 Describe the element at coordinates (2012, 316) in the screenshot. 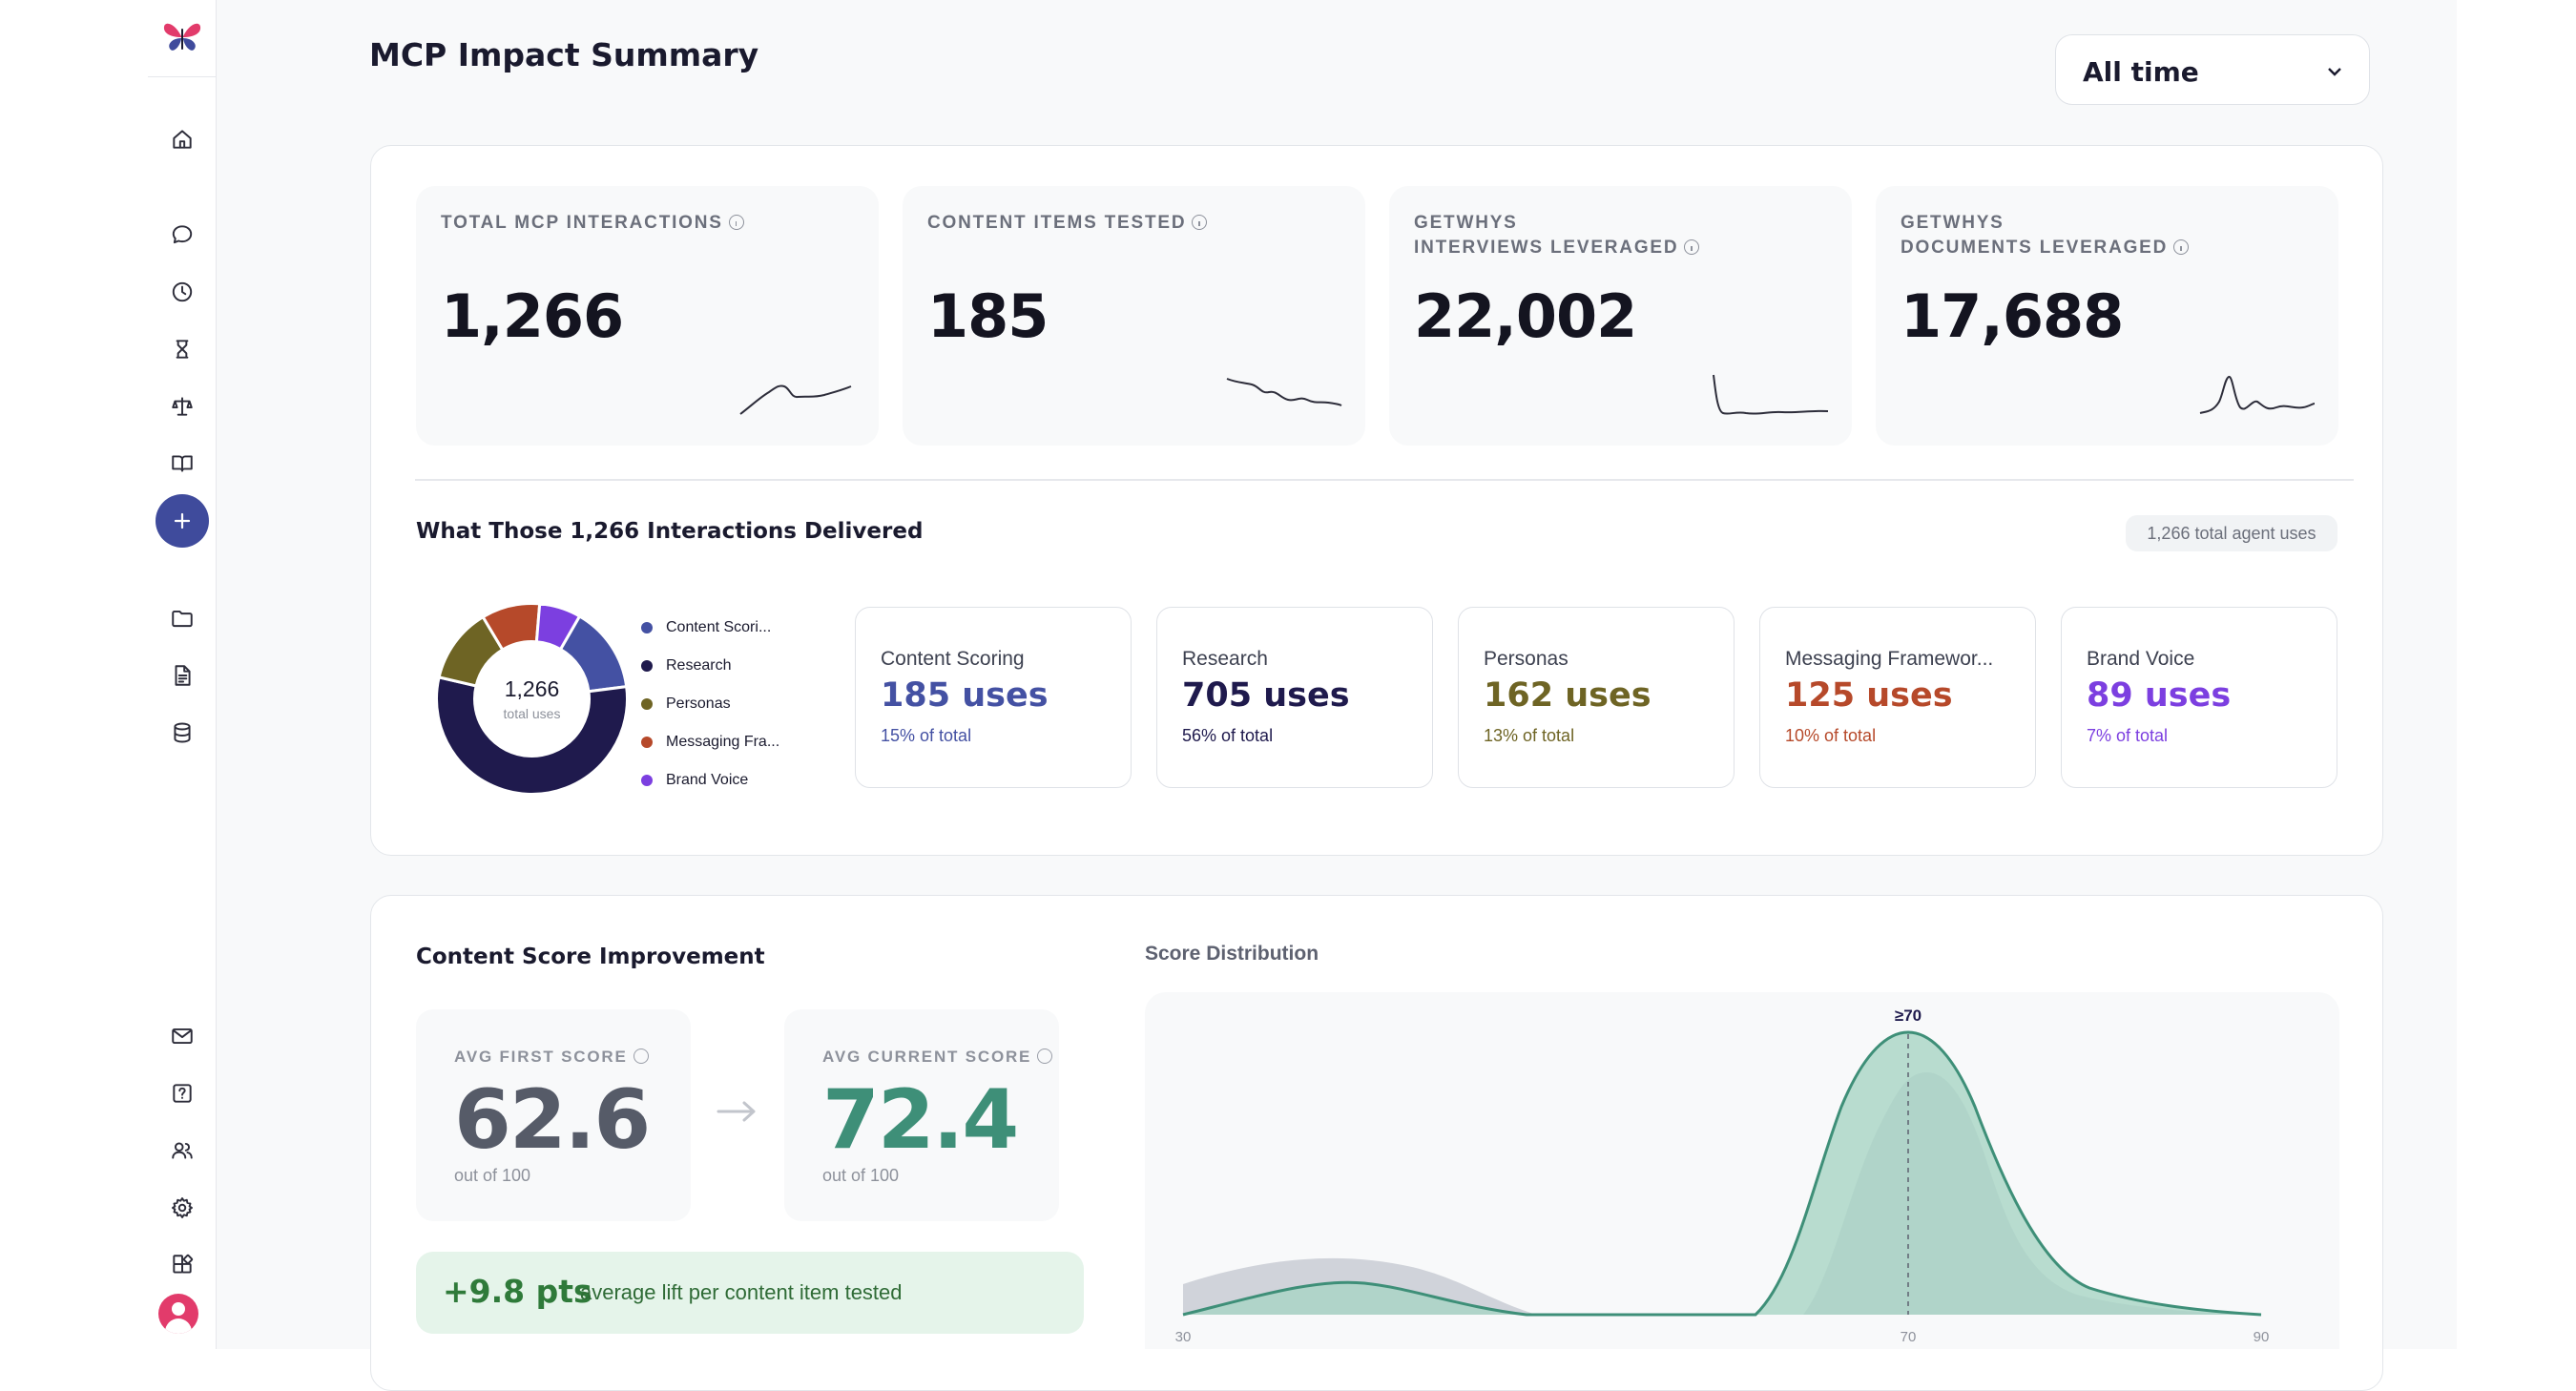

I see `kpi-value: 17,688` at that location.